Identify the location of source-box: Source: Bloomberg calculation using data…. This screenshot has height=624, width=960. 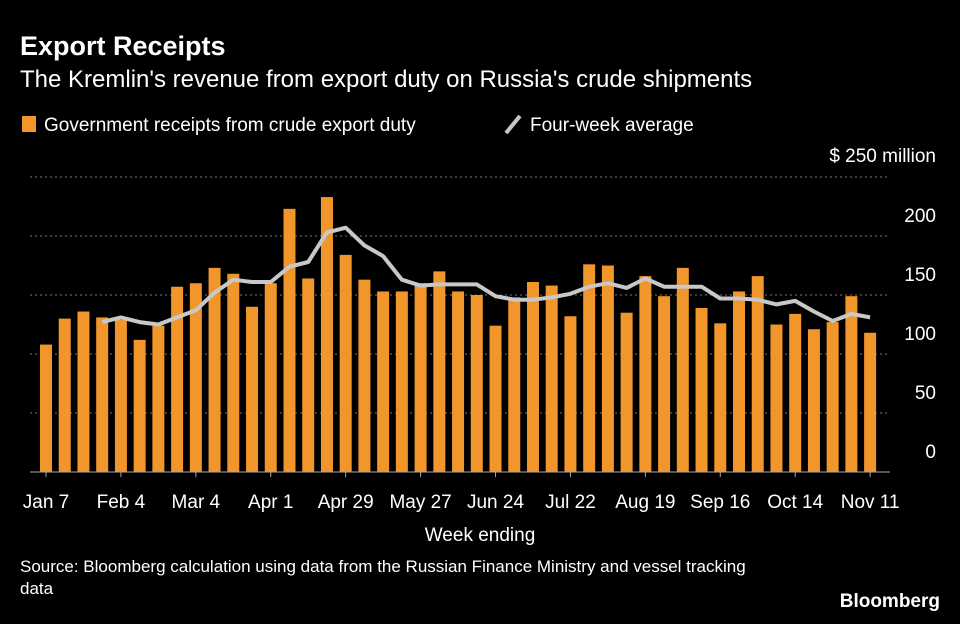
(383, 577).